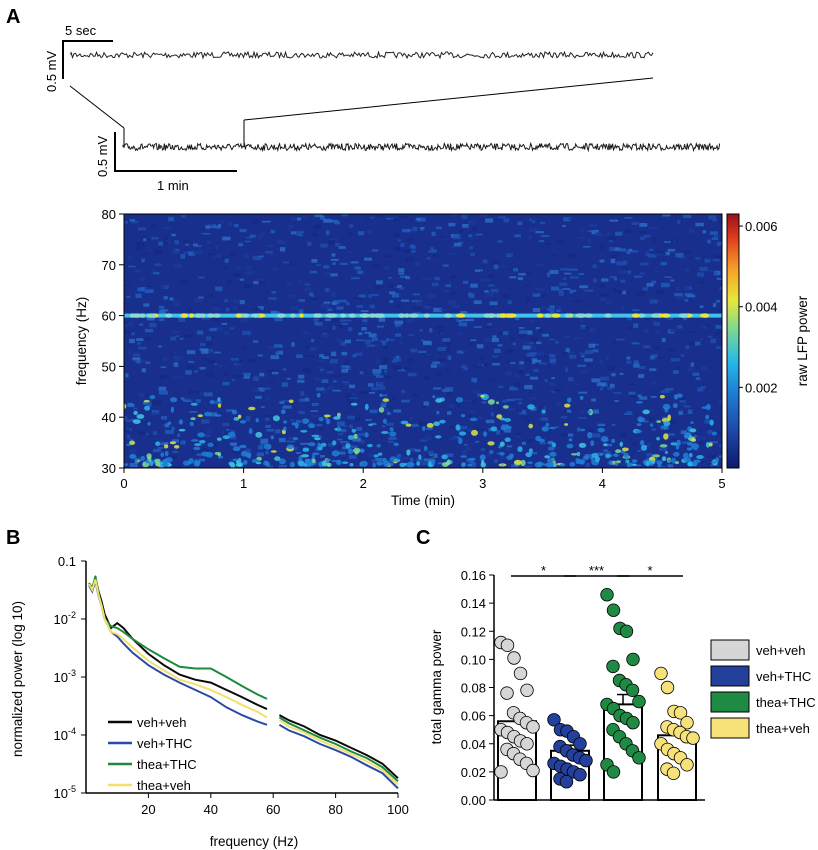 Image resolution: width=818 pixels, height=850 pixels. What do you see at coordinates (540, 315) in the screenshot?
I see `line-noise-peak` at bounding box center [540, 315].